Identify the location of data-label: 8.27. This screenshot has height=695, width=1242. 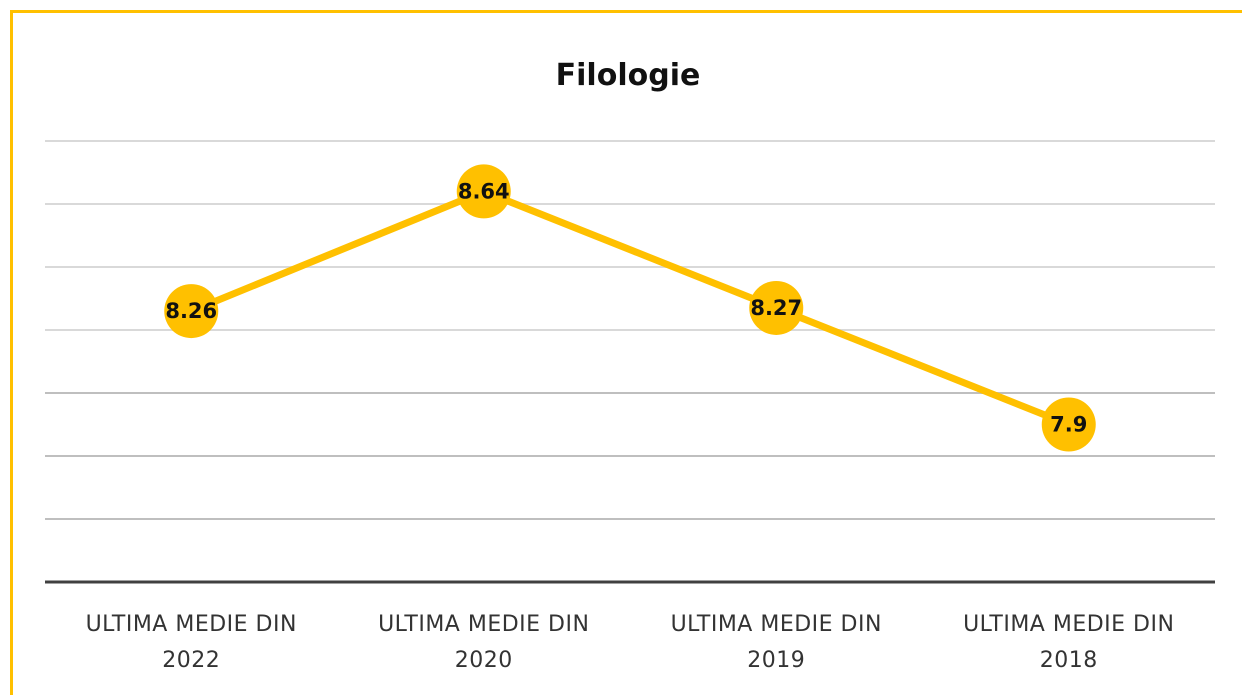
(776, 308).